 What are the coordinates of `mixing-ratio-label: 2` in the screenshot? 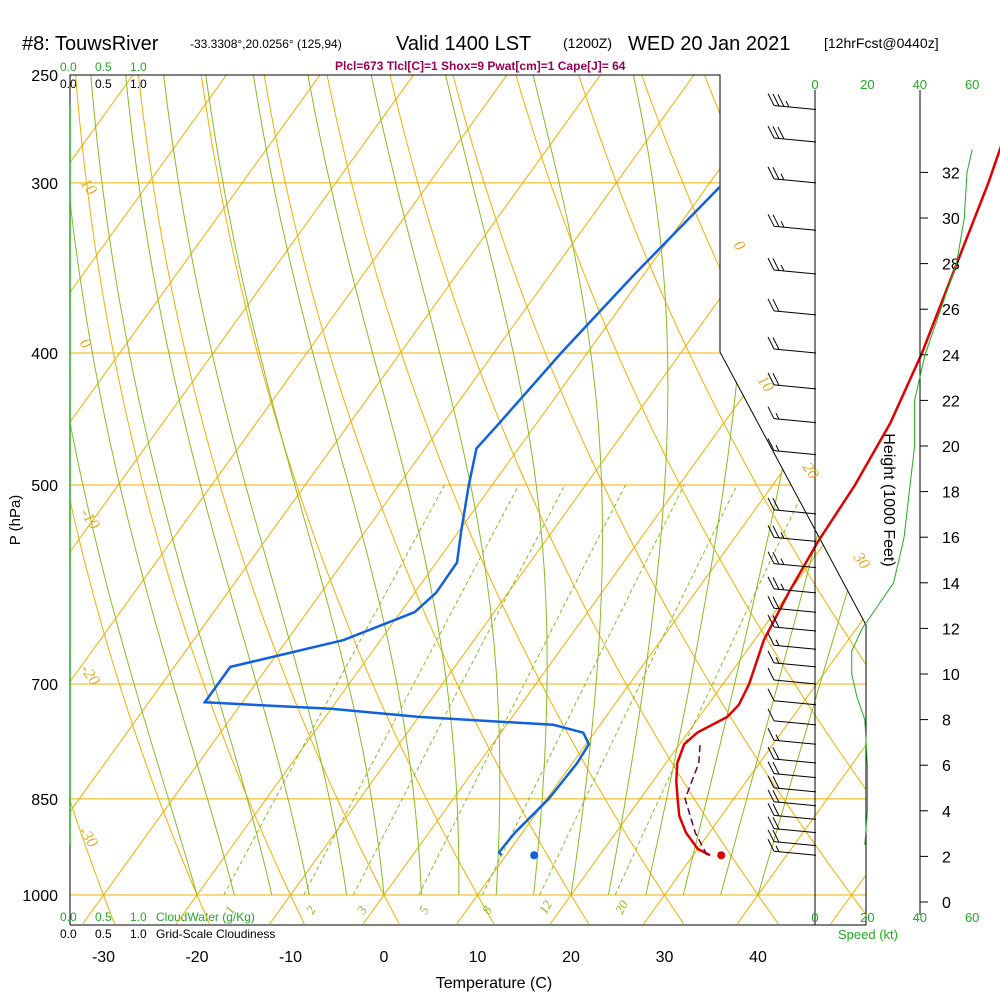 It's located at (311, 910).